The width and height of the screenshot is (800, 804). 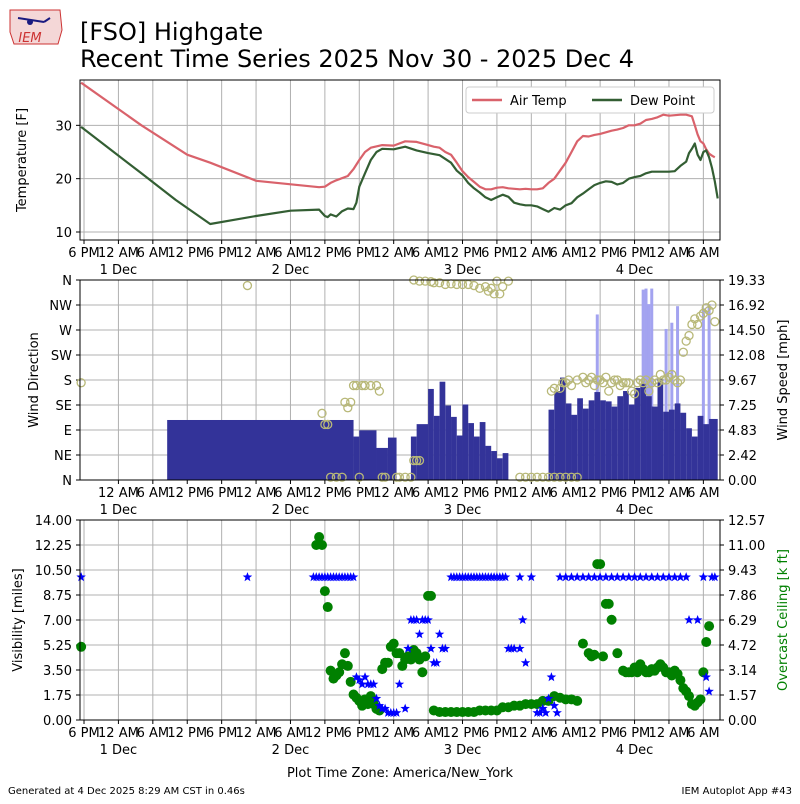 What do you see at coordinates (746, 356) in the screenshot?
I see `wind-speed-tick-label: 12.08` at bounding box center [746, 356].